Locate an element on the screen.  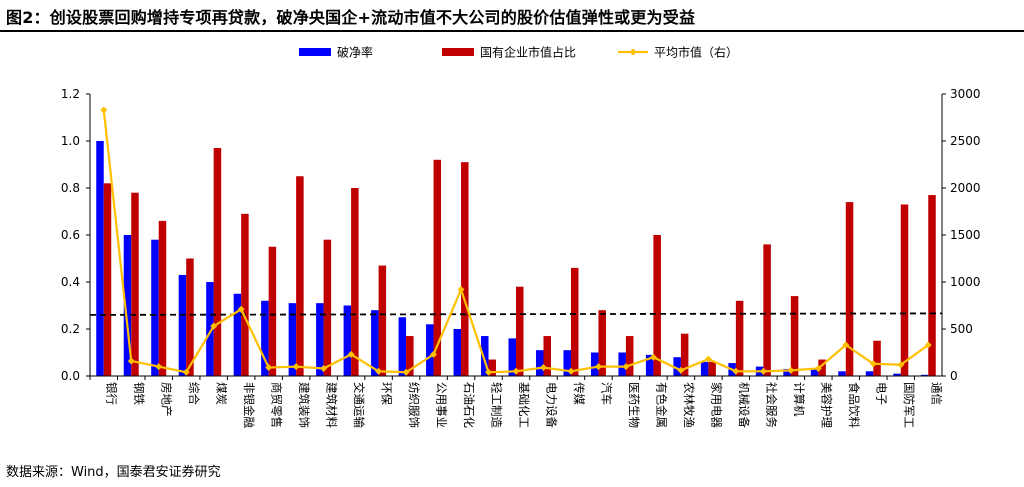
legend-label: 国有企业市值占比 is located at coordinates (528, 52).